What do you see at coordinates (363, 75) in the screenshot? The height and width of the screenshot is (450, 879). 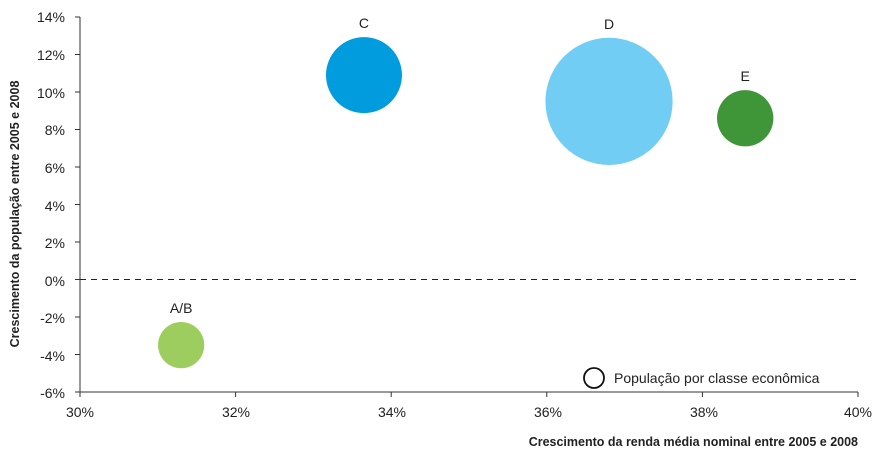 I see `bubble-c` at bounding box center [363, 75].